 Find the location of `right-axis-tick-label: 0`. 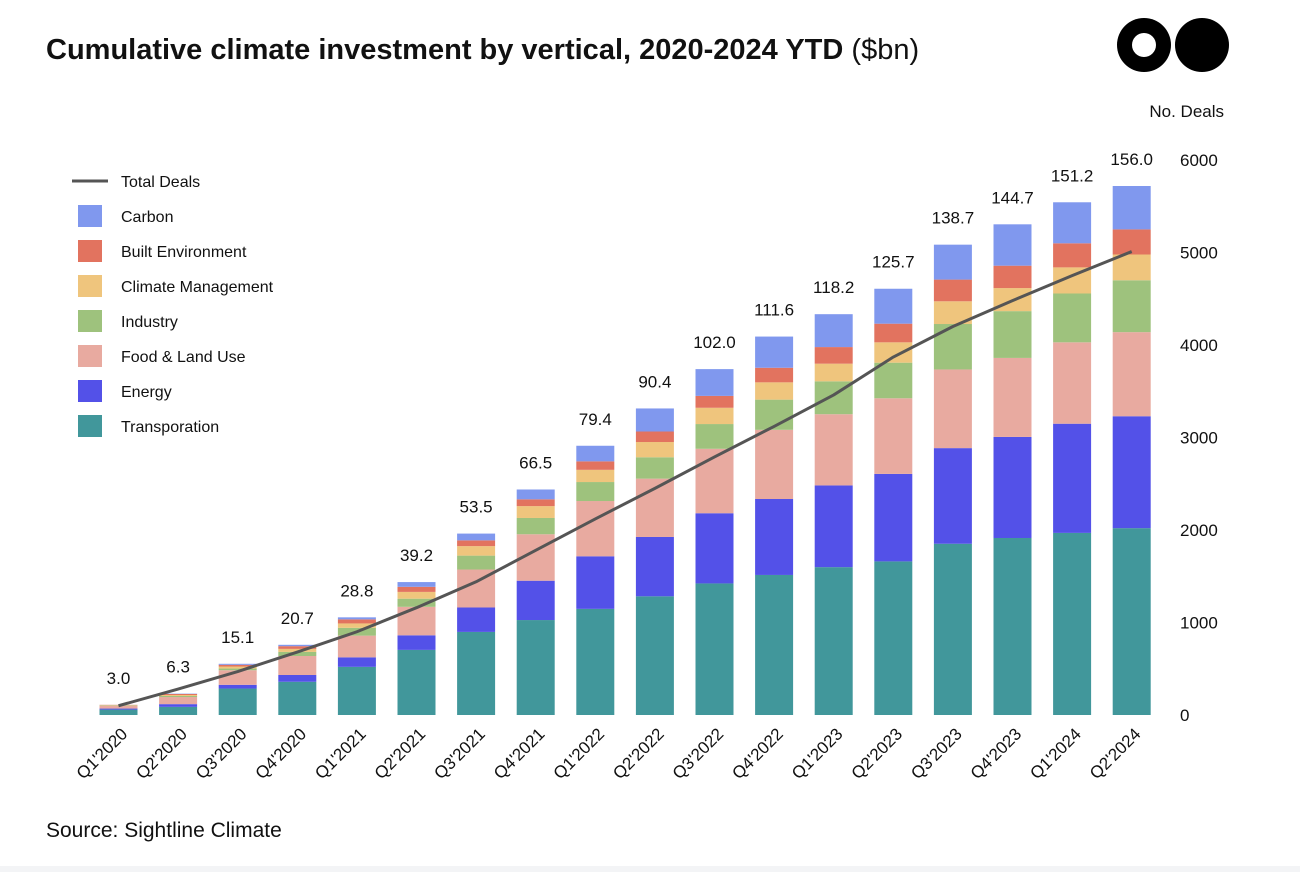

right-axis-tick-label: 0 is located at coordinates (1184, 715).